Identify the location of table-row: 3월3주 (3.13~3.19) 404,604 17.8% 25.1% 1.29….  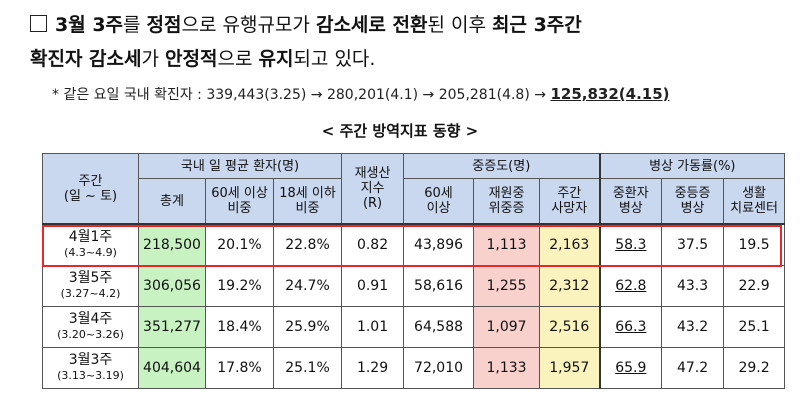
(414, 368).